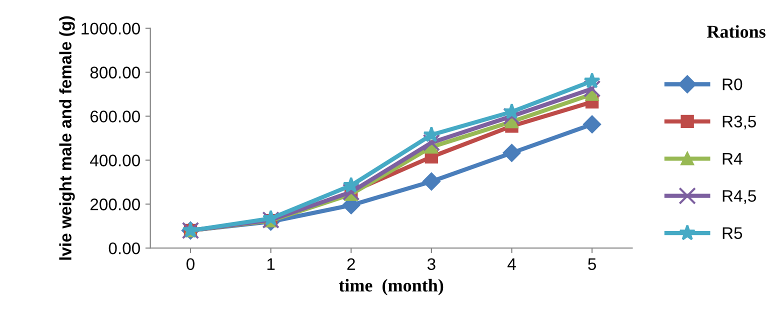 The height and width of the screenshot is (333, 771). Describe the element at coordinates (512, 264) in the screenshot. I see `x-tick-label: 4` at that location.